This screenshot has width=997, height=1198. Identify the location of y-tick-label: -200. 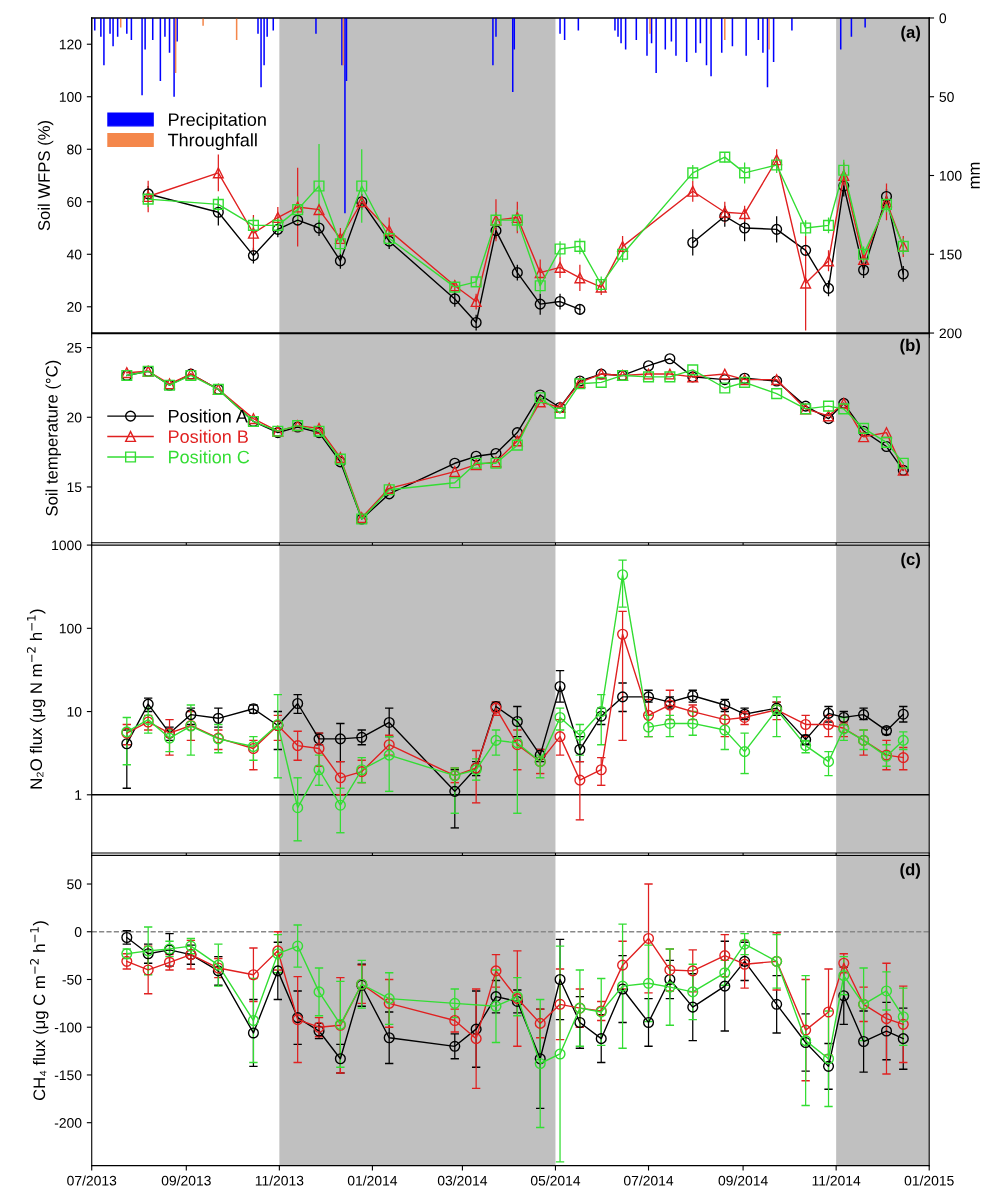
(68, 1123).